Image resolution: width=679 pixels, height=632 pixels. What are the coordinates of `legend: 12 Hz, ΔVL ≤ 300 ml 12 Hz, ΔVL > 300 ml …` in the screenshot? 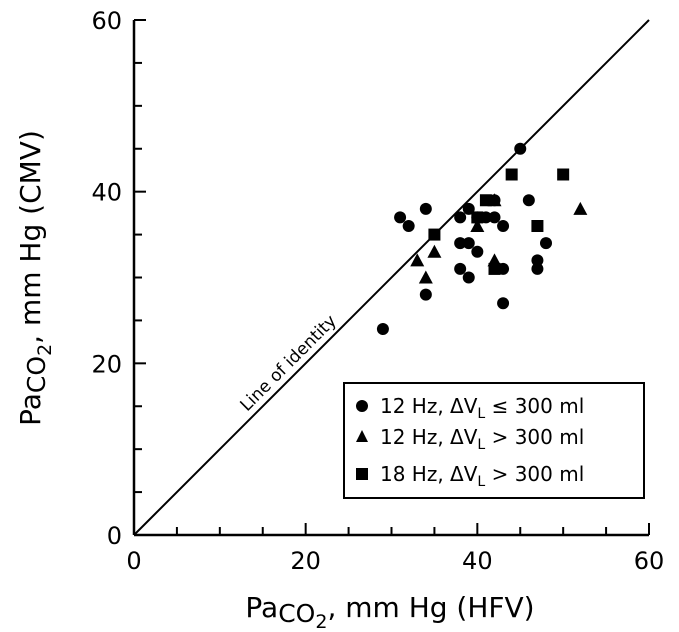 It's located at (494, 440).